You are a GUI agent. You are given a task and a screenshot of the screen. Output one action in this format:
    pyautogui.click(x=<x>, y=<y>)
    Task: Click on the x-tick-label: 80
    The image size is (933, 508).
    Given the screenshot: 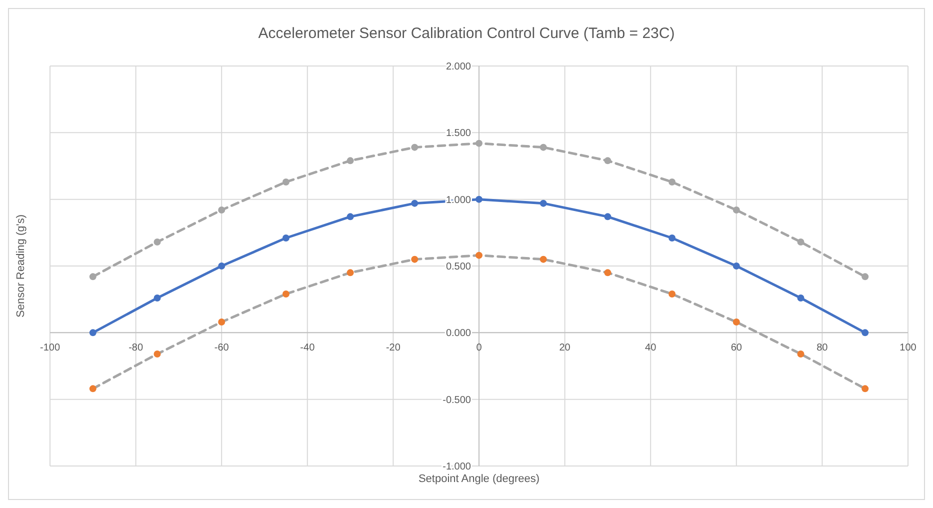 What is the action you would take?
    pyautogui.click(x=822, y=348)
    